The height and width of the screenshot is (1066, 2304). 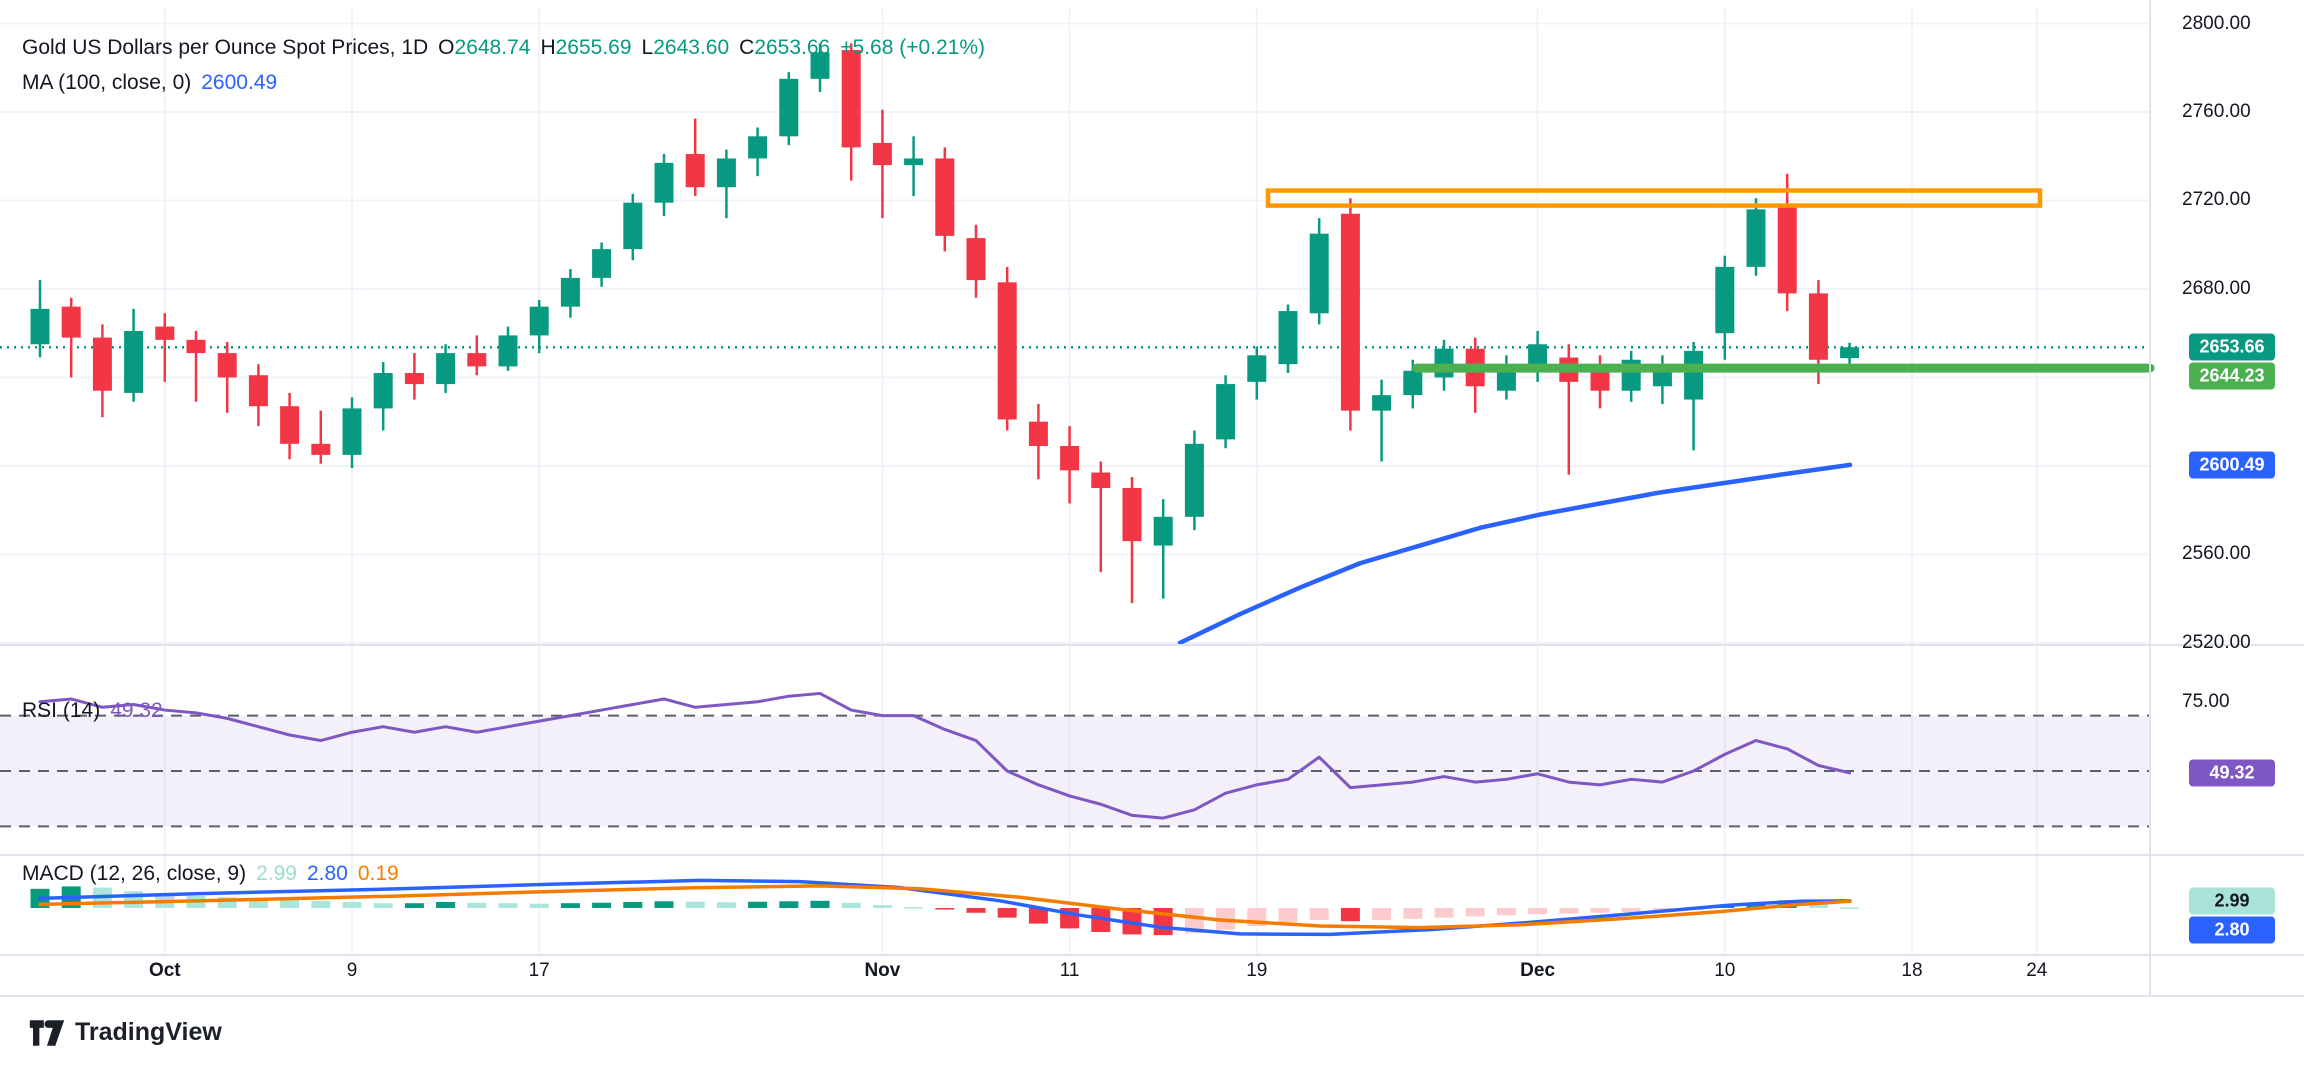 I want to click on price-axis-badge: 2.80, so click(x=2232, y=930).